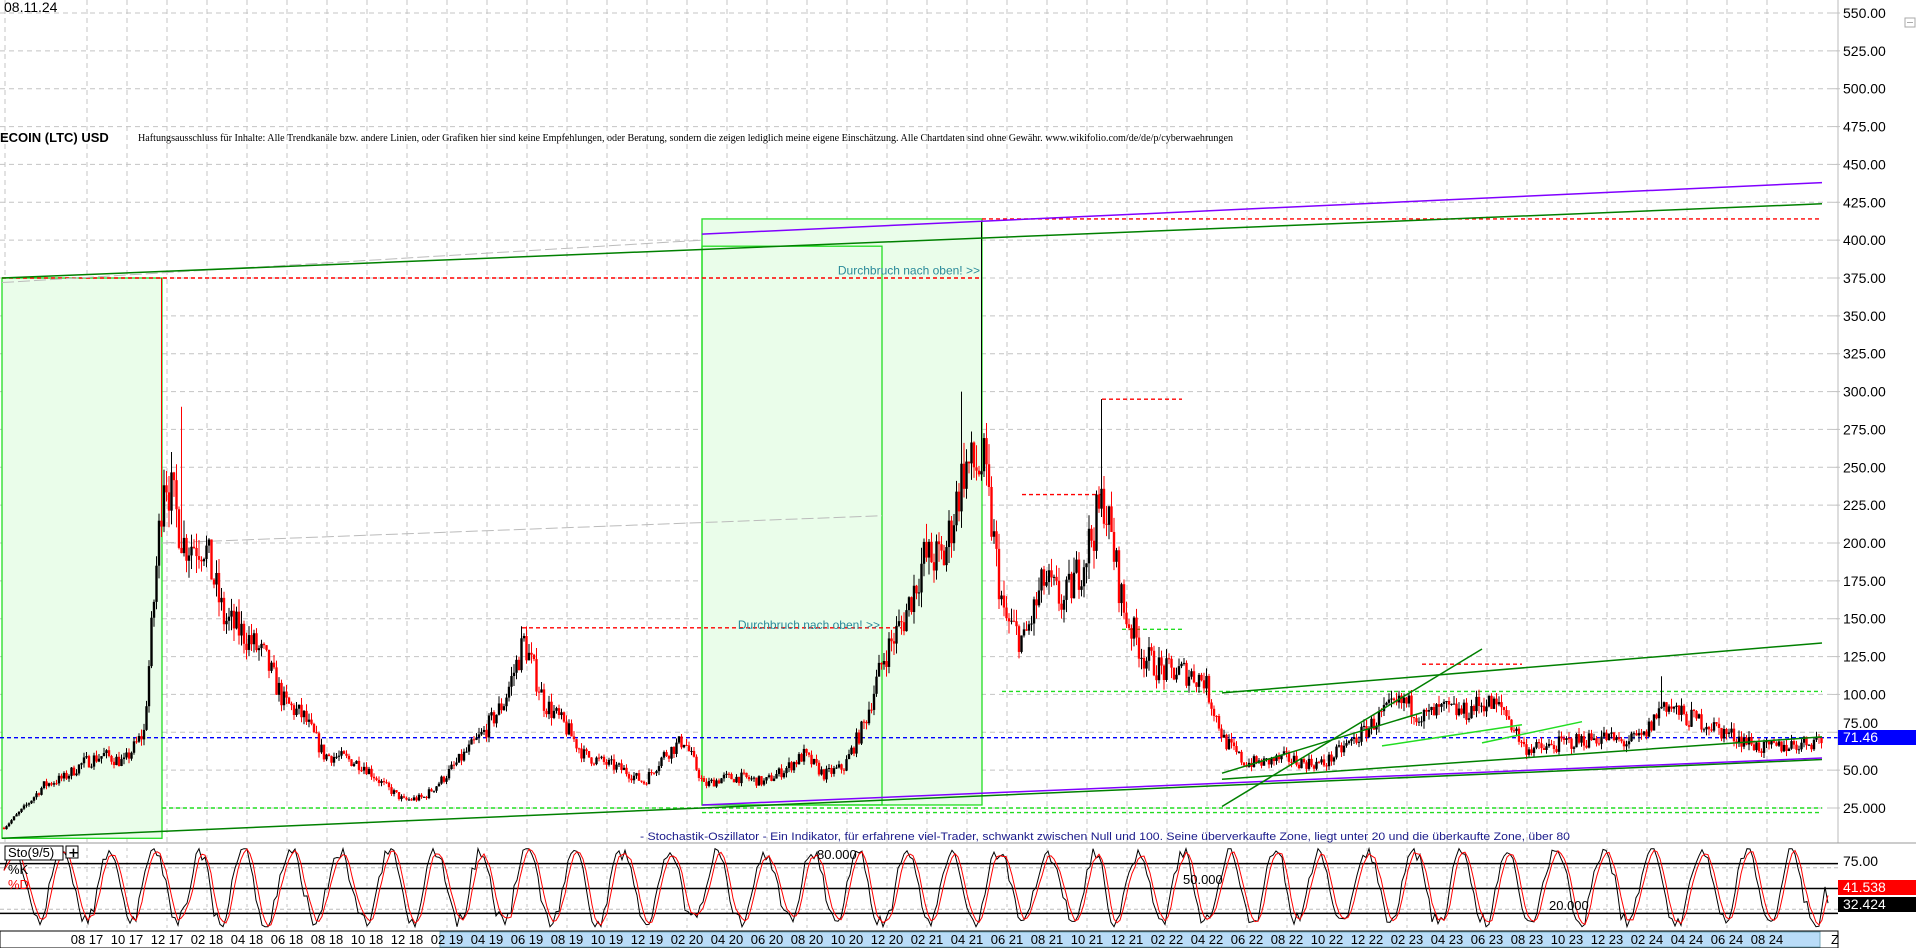 This screenshot has height=948, width=1916. I want to click on time-axis-selection, so click(1130, 939).